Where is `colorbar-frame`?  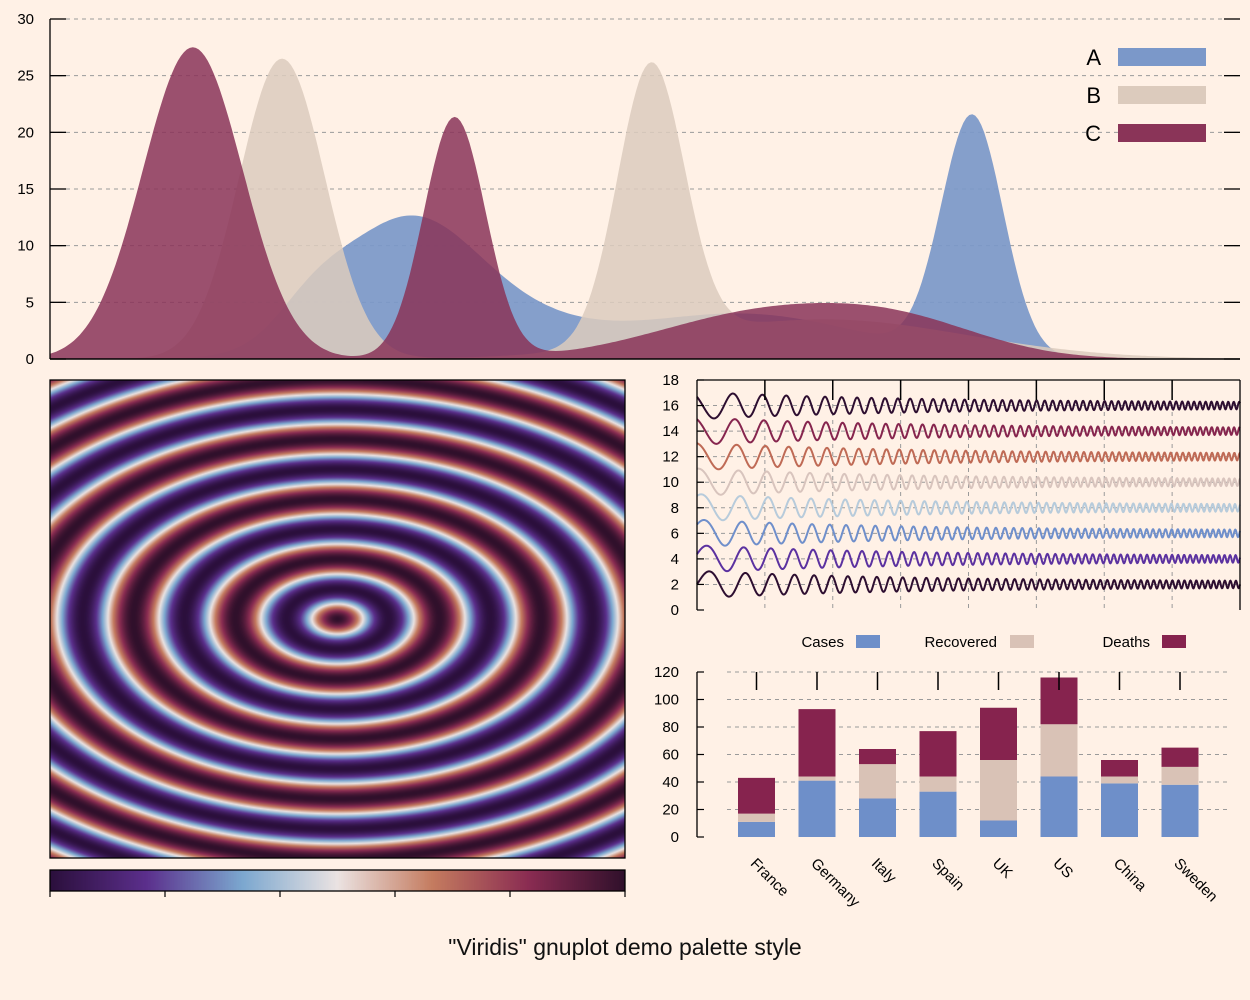 colorbar-frame is located at coordinates (337, 880).